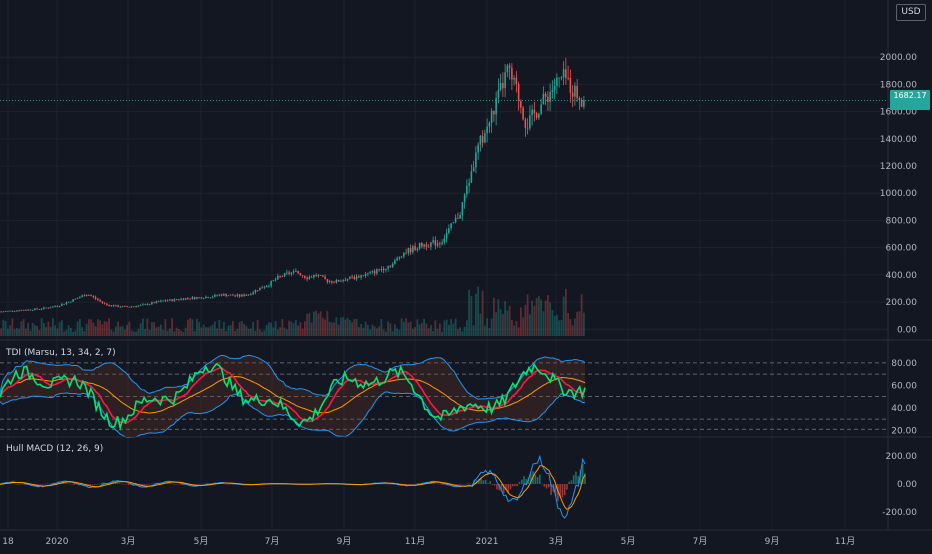 This screenshot has height=554, width=932. Describe the element at coordinates (904, 386) in the screenshot. I see `tdi-tick-label: 60.00` at that location.